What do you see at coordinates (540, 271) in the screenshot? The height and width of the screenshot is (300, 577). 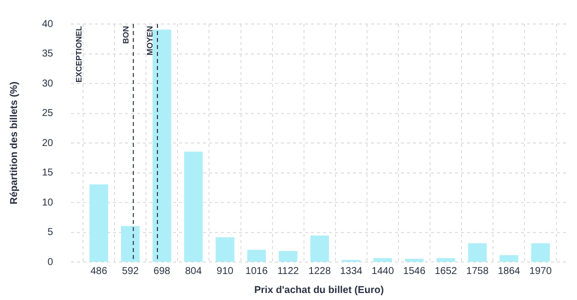 I see `x-tick-label: 1970` at bounding box center [540, 271].